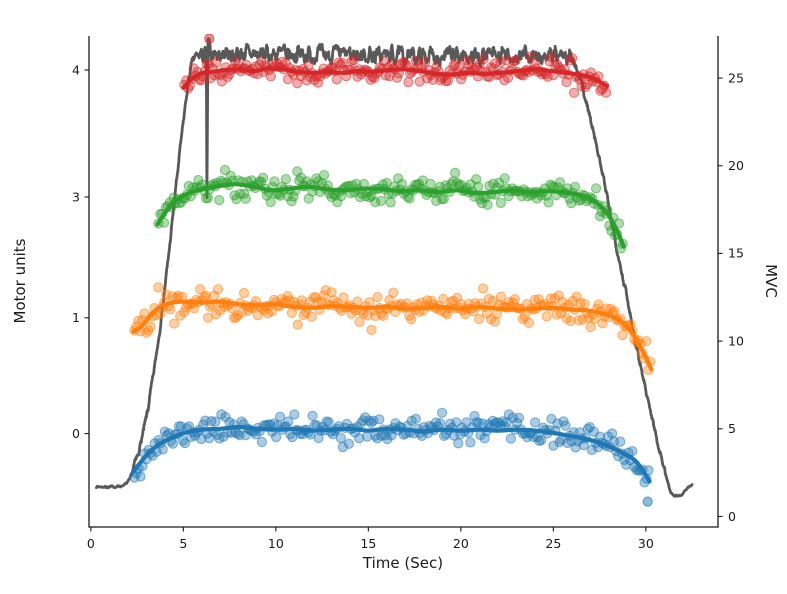  I want to click on x-tick-label: 25, so click(553, 543).